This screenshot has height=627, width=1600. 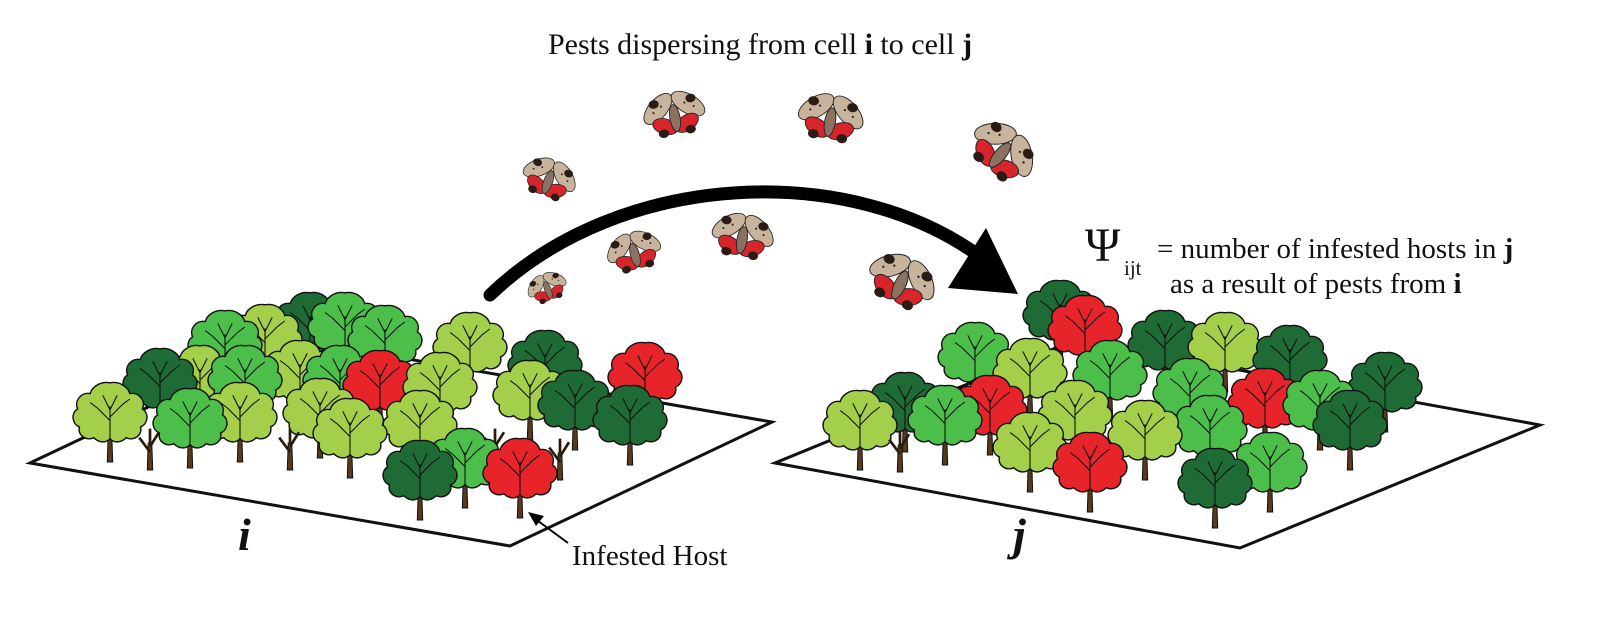 I want to click on psi-symbol: Ψ, so click(x=1103, y=245).